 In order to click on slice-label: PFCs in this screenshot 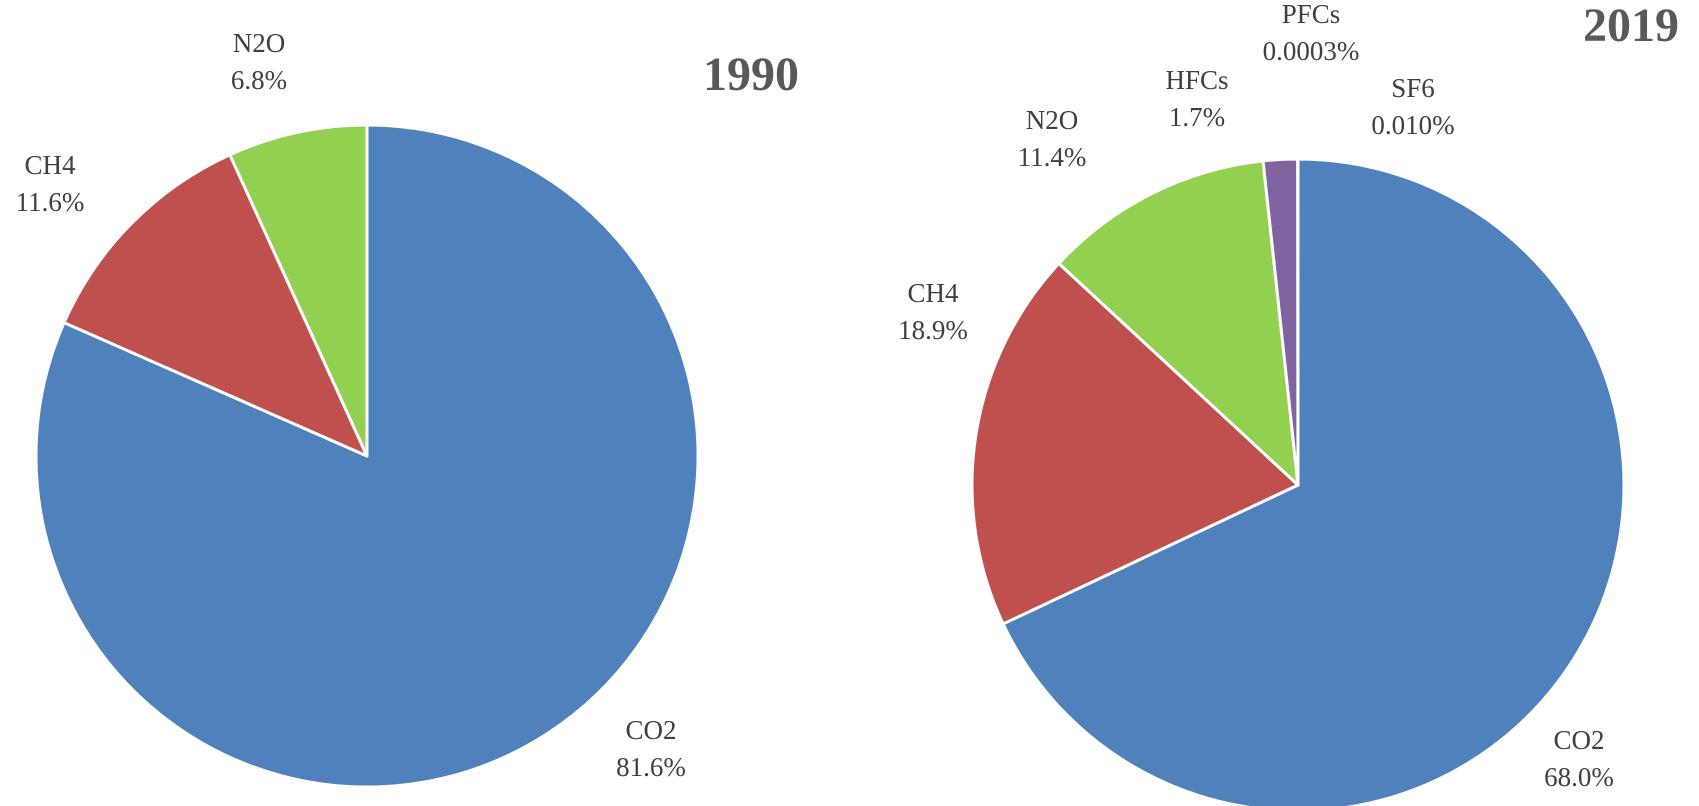, I will do `click(1311, 14)`.